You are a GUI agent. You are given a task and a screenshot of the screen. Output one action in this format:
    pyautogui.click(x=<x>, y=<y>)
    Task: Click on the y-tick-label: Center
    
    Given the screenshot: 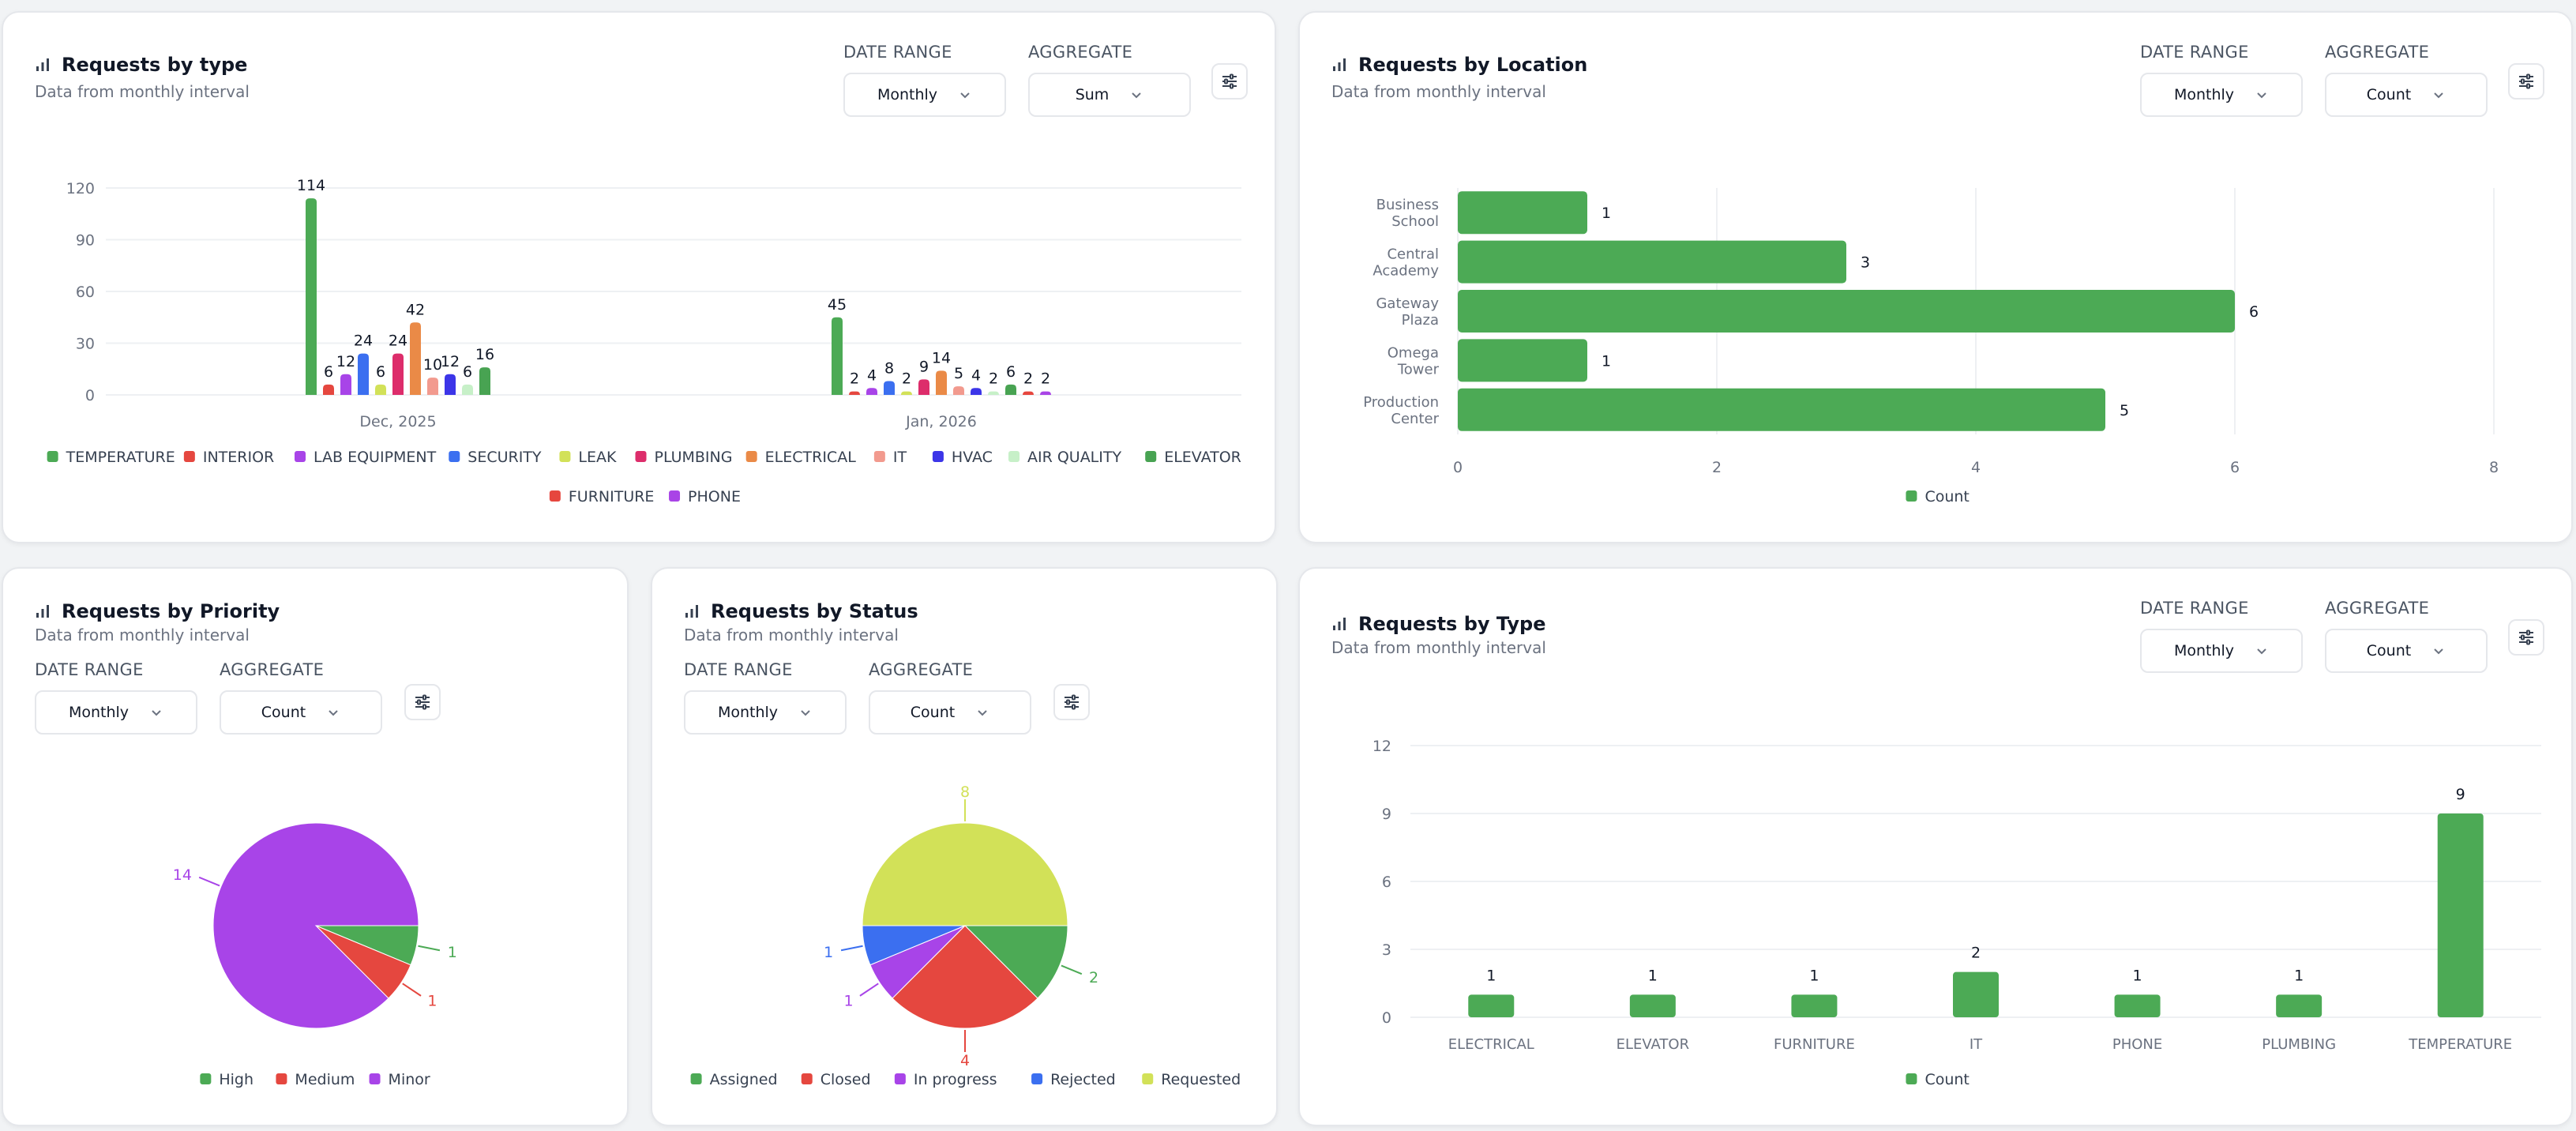 What is the action you would take?
    pyautogui.click(x=1415, y=419)
    